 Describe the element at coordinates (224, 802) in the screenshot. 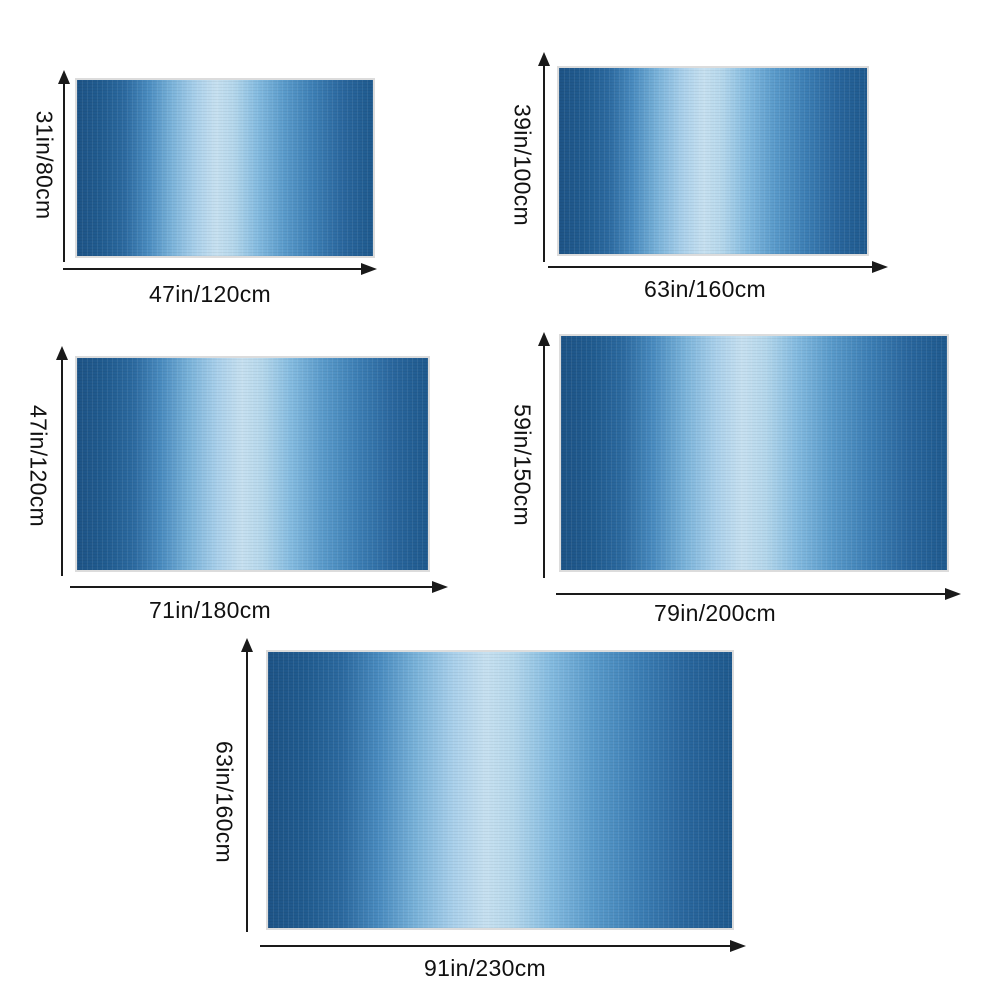

I see `height-label-5: 63in/160cm` at that location.